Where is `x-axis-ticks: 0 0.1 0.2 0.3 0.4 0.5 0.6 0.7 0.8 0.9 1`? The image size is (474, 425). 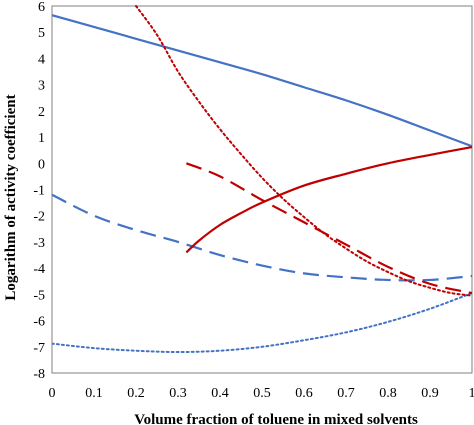
x-axis-ticks: 0 0.1 0.2 0.3 0.4 0.5 0.6 0.7 0.8 0.9 1 is located at coordinates (261, 393).